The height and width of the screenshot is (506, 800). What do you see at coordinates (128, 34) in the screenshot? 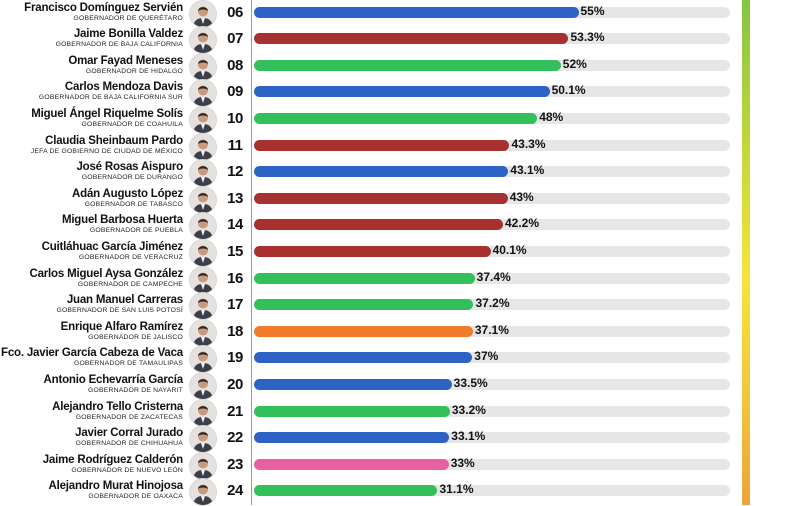
I see `governor-name: Jaime Bonilla Valdez` at bounding box center [128, 34].